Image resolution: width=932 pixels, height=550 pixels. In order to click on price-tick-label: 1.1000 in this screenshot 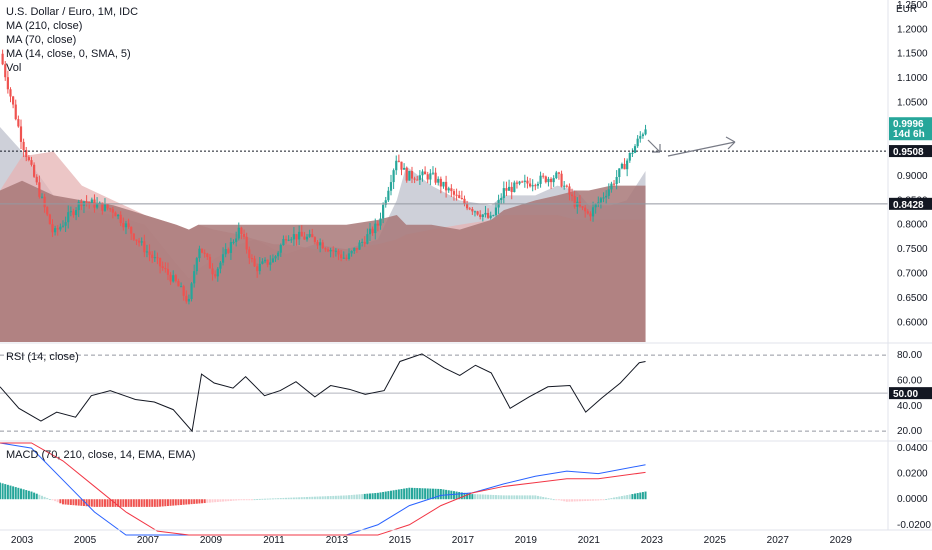, I will do `click(912, 78)`.